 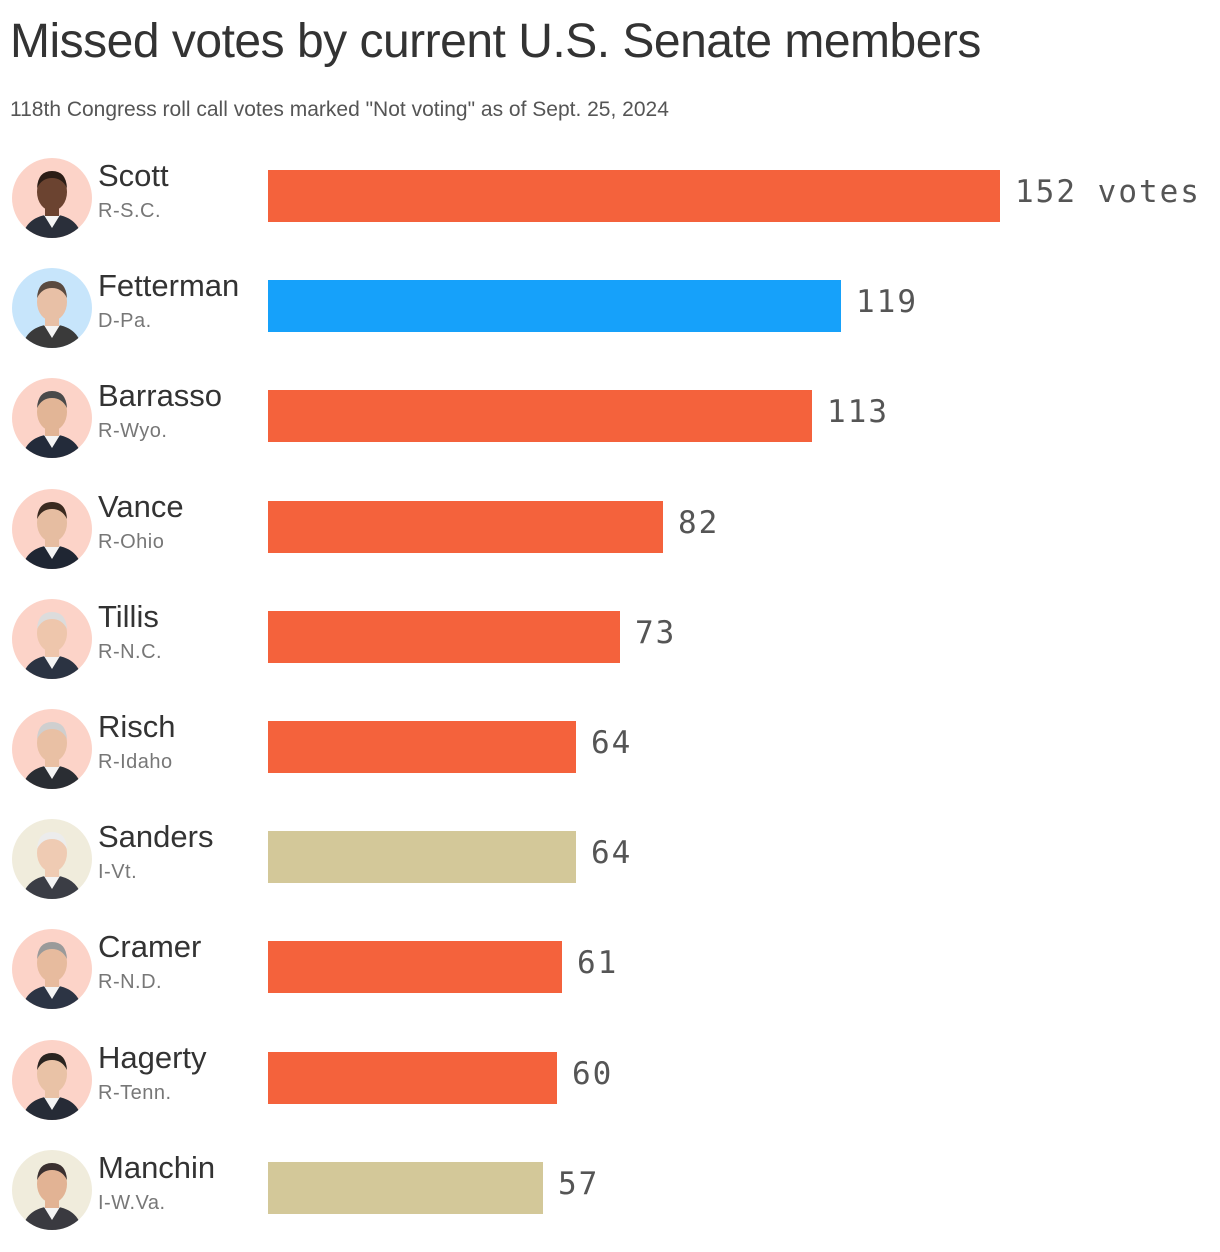 What do you see at coordinates (160, 396) in the screenshot?
I see `senator-name: Barrasso` at bounding box center [160, 396].